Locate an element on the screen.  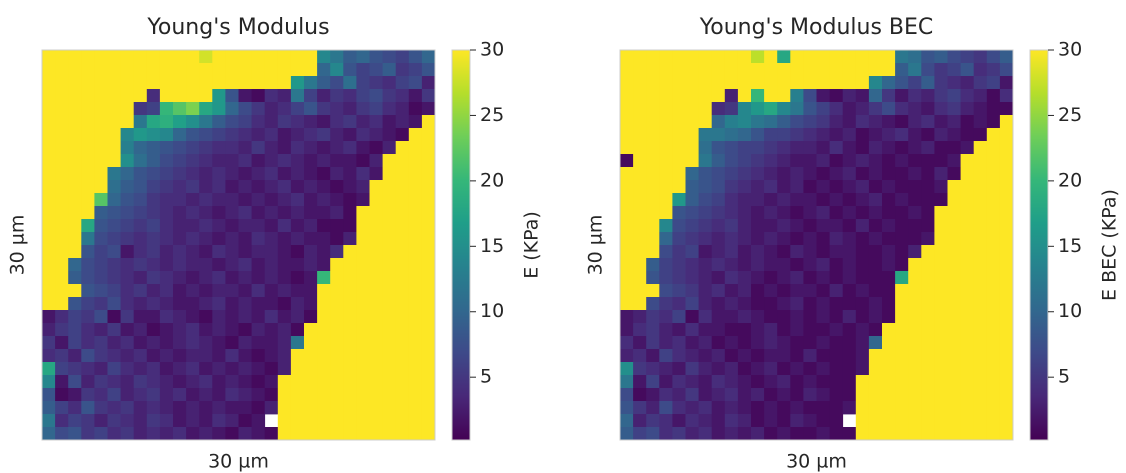
colorbar is located at coordinates (461, 245).